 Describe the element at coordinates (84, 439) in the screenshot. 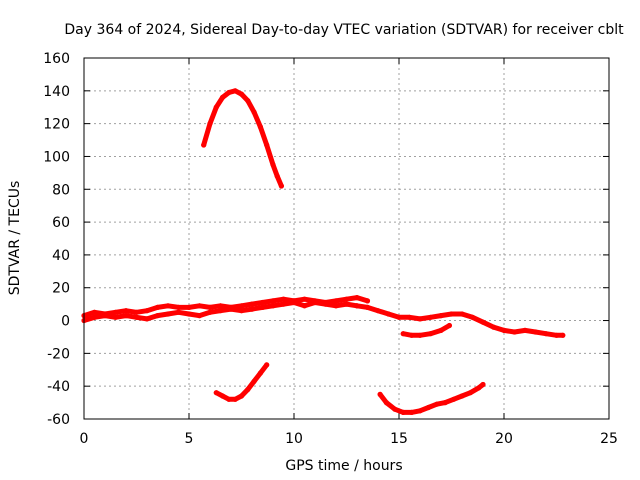

I see `x-tick-label: 0` at that location.